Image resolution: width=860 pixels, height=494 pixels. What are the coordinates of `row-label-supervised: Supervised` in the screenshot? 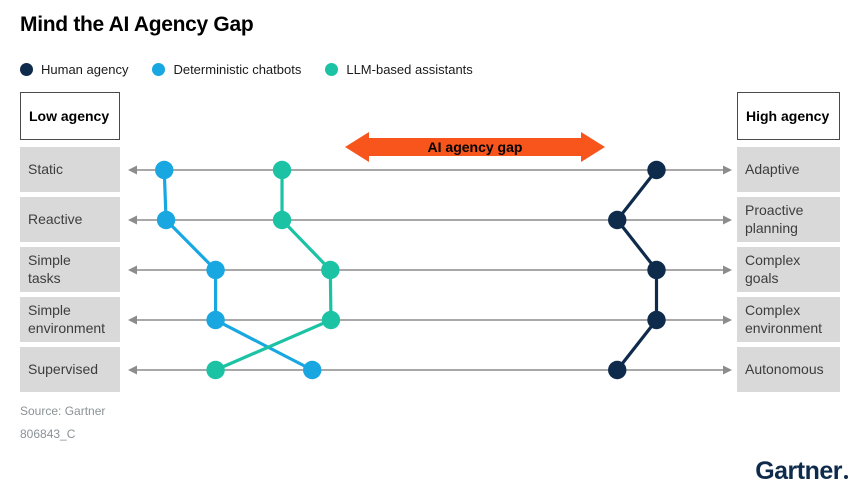 It's located at (70, 369).